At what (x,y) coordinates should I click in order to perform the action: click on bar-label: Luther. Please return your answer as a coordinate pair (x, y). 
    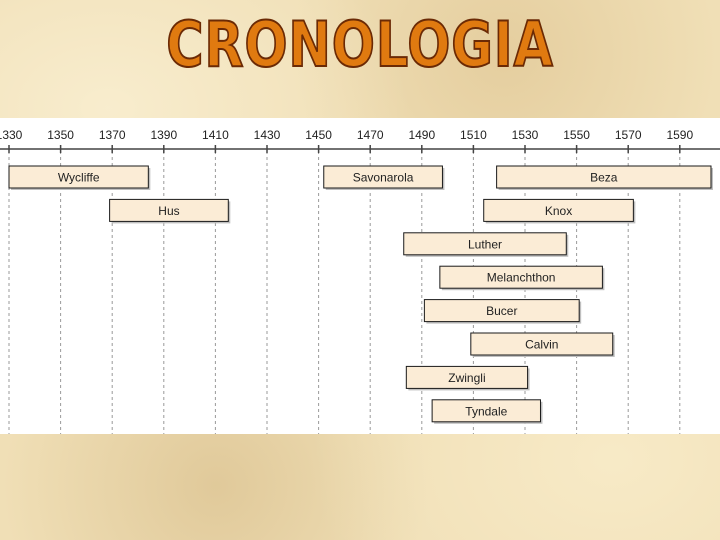
    Looking at the image, I should click on (485, 244).